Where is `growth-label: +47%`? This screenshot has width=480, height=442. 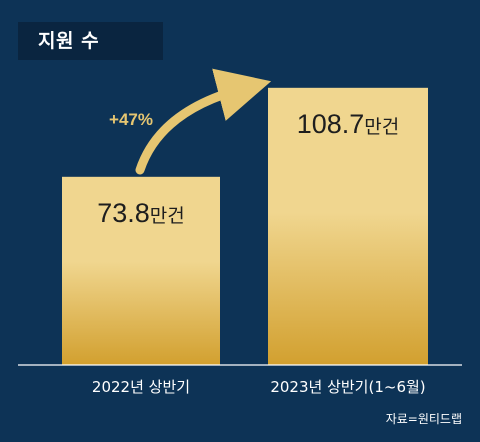
growth-label: +47% is located at coordinates (131, 119).